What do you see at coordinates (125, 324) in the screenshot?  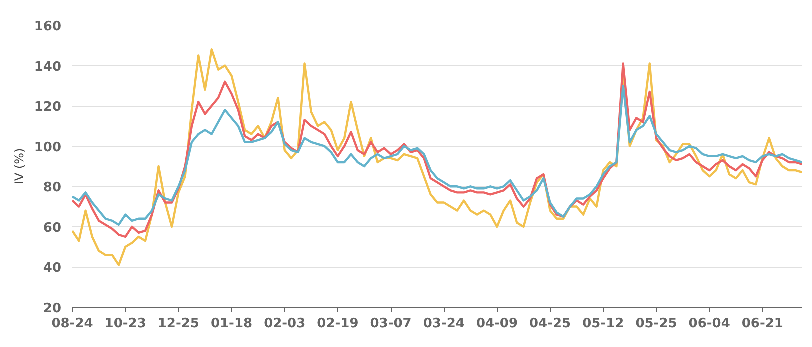 I see `x-tick-label: 10-23` at bounding box center [125, 324].